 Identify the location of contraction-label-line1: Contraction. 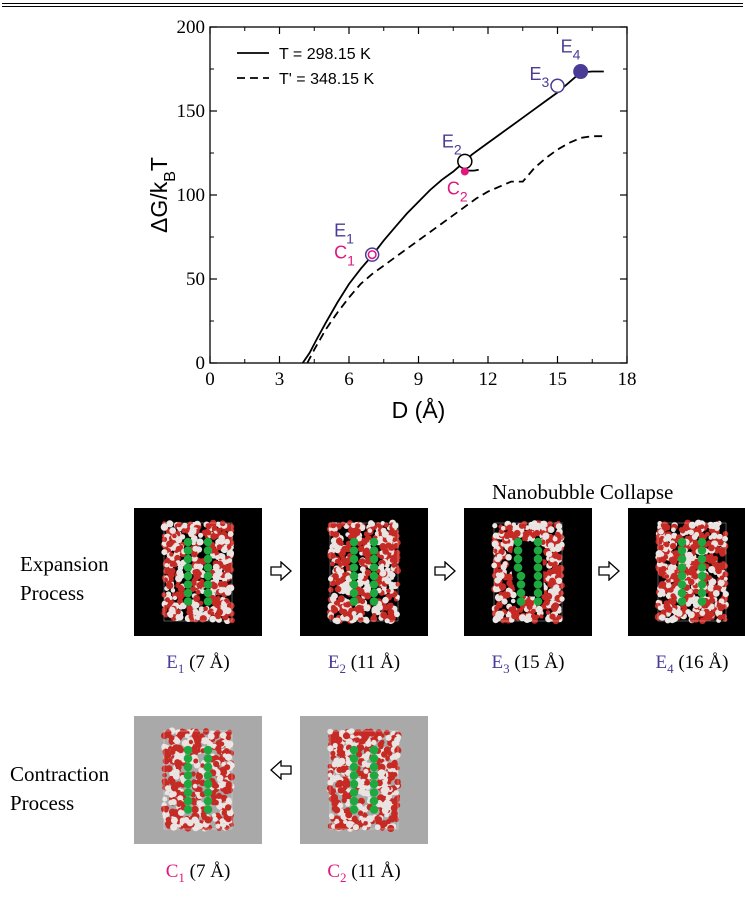
(60, 774).